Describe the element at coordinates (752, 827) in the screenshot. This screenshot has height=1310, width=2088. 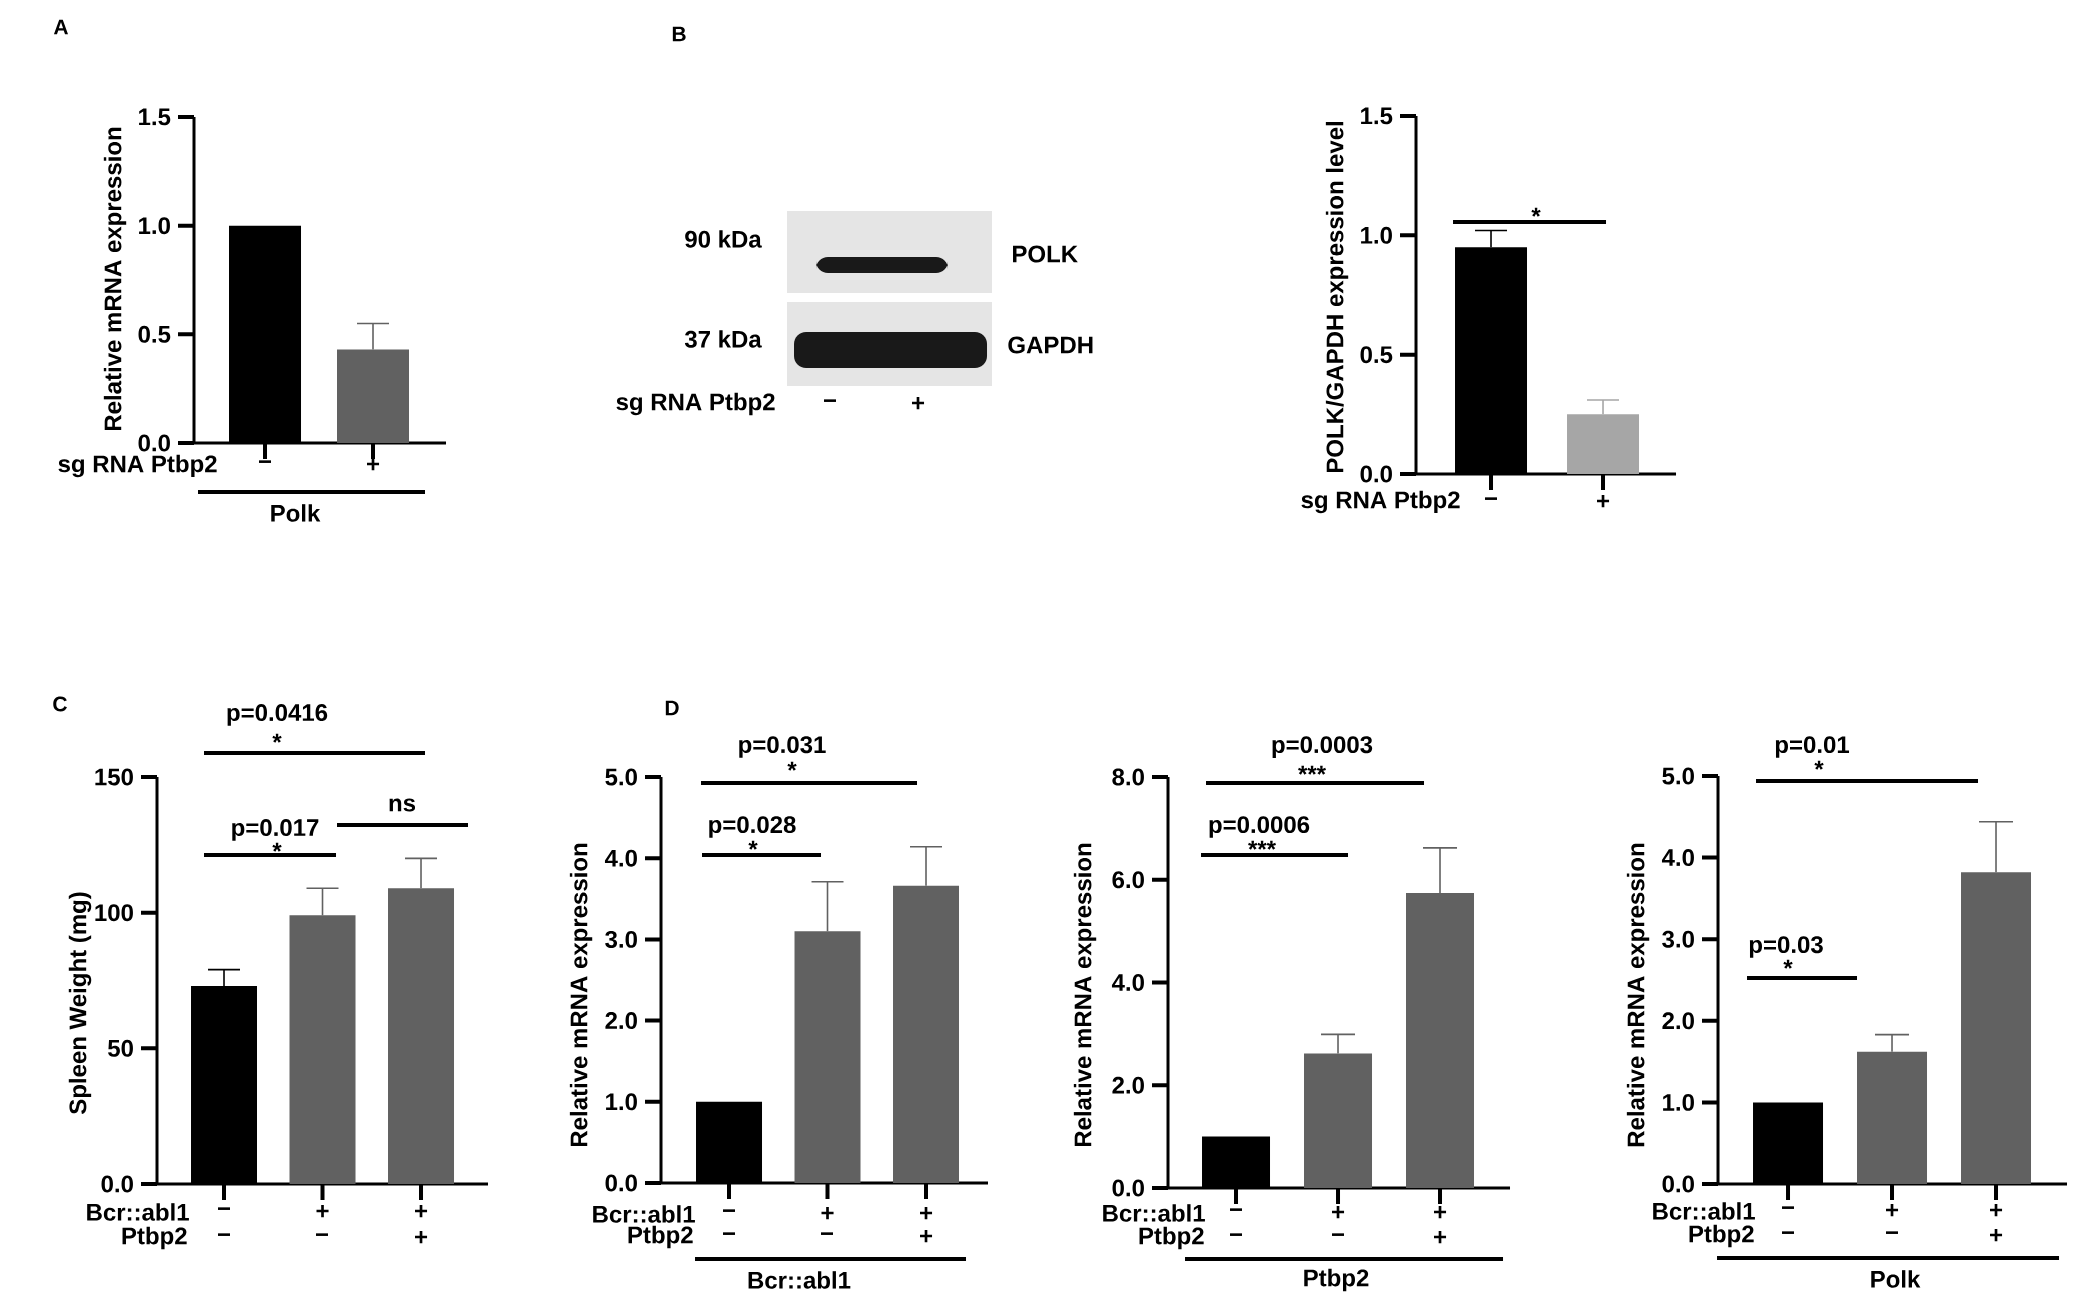
I see `annotation: p=0.028` at that location.